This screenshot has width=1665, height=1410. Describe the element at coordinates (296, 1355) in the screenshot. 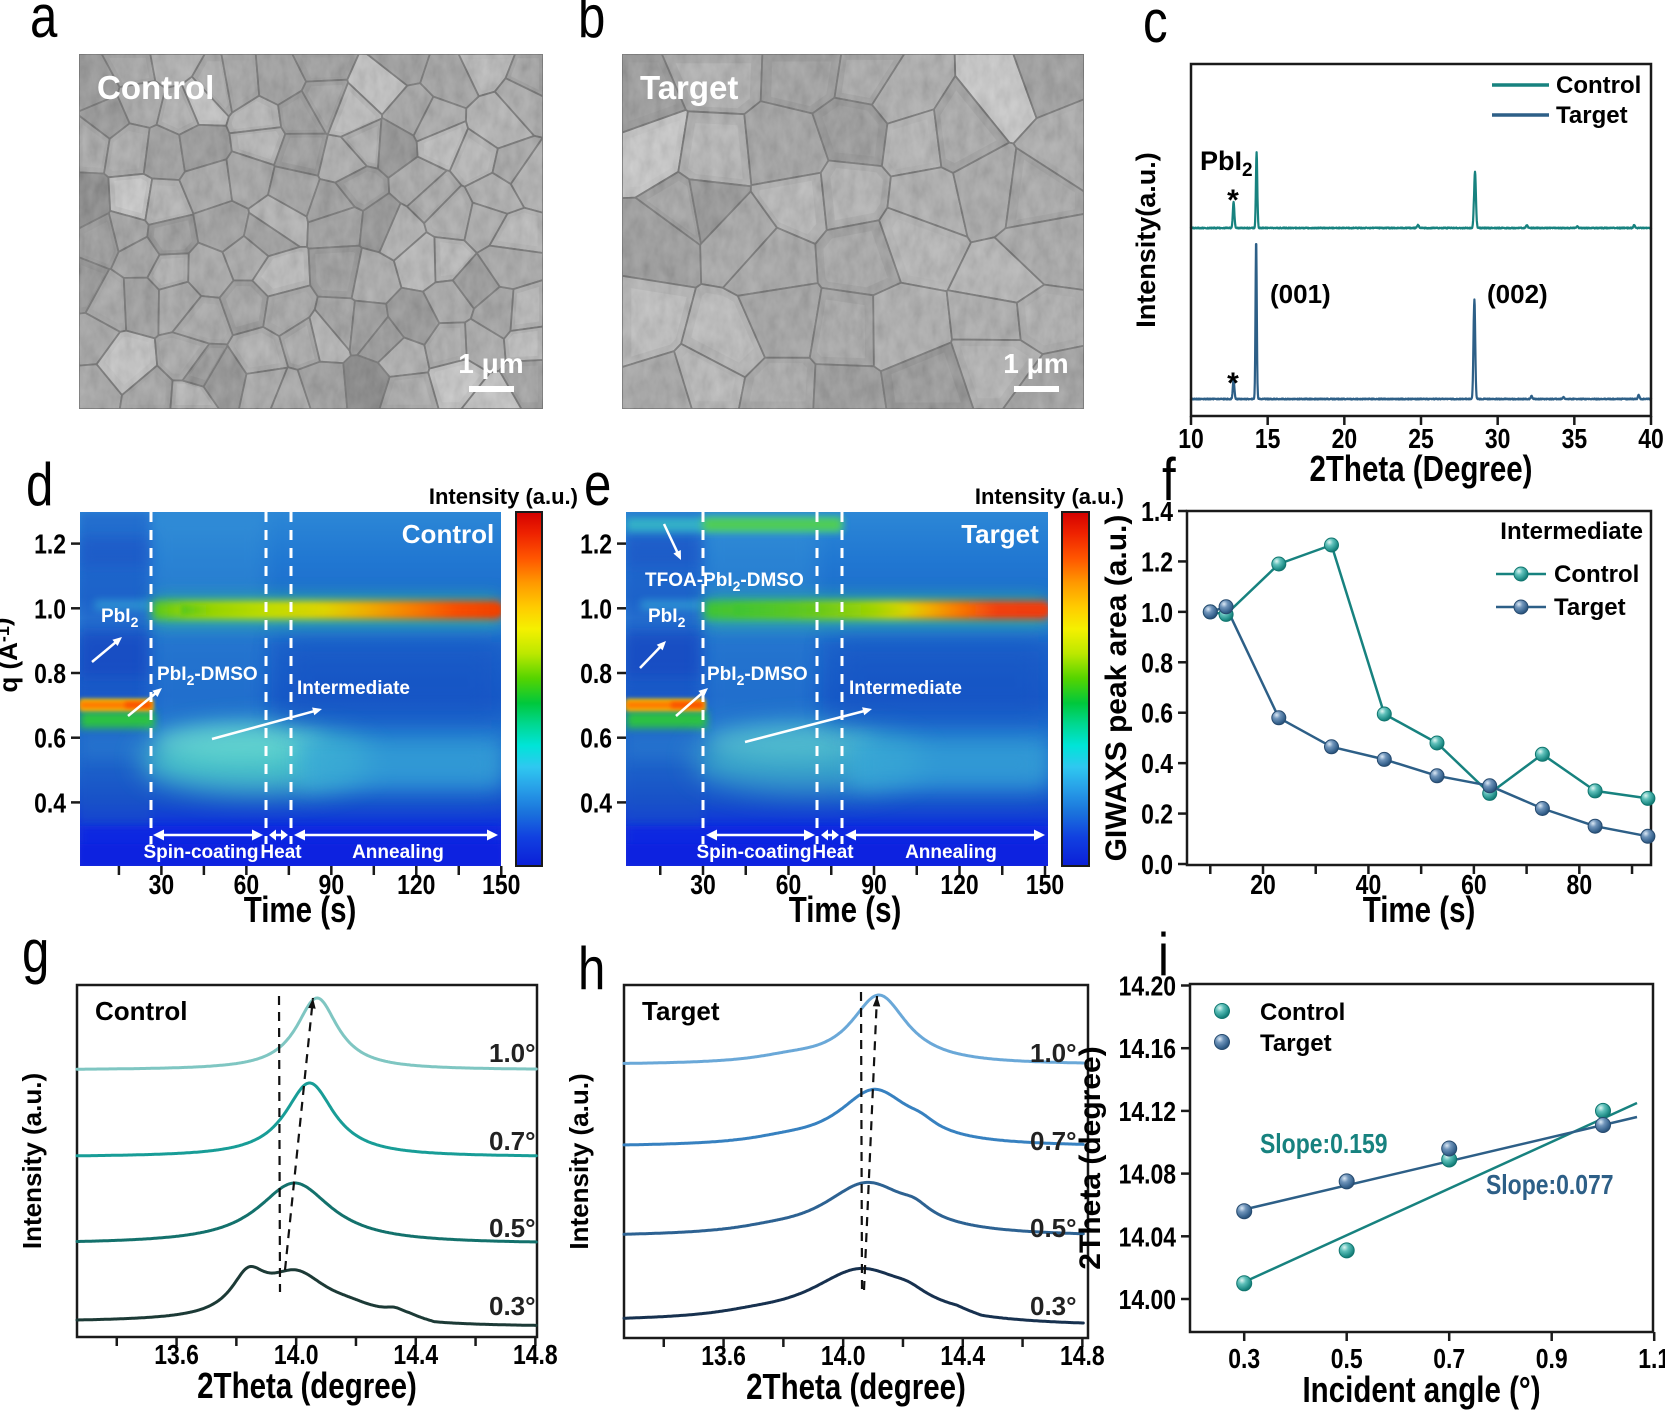

I see `svg-text: 14.0` at that location.